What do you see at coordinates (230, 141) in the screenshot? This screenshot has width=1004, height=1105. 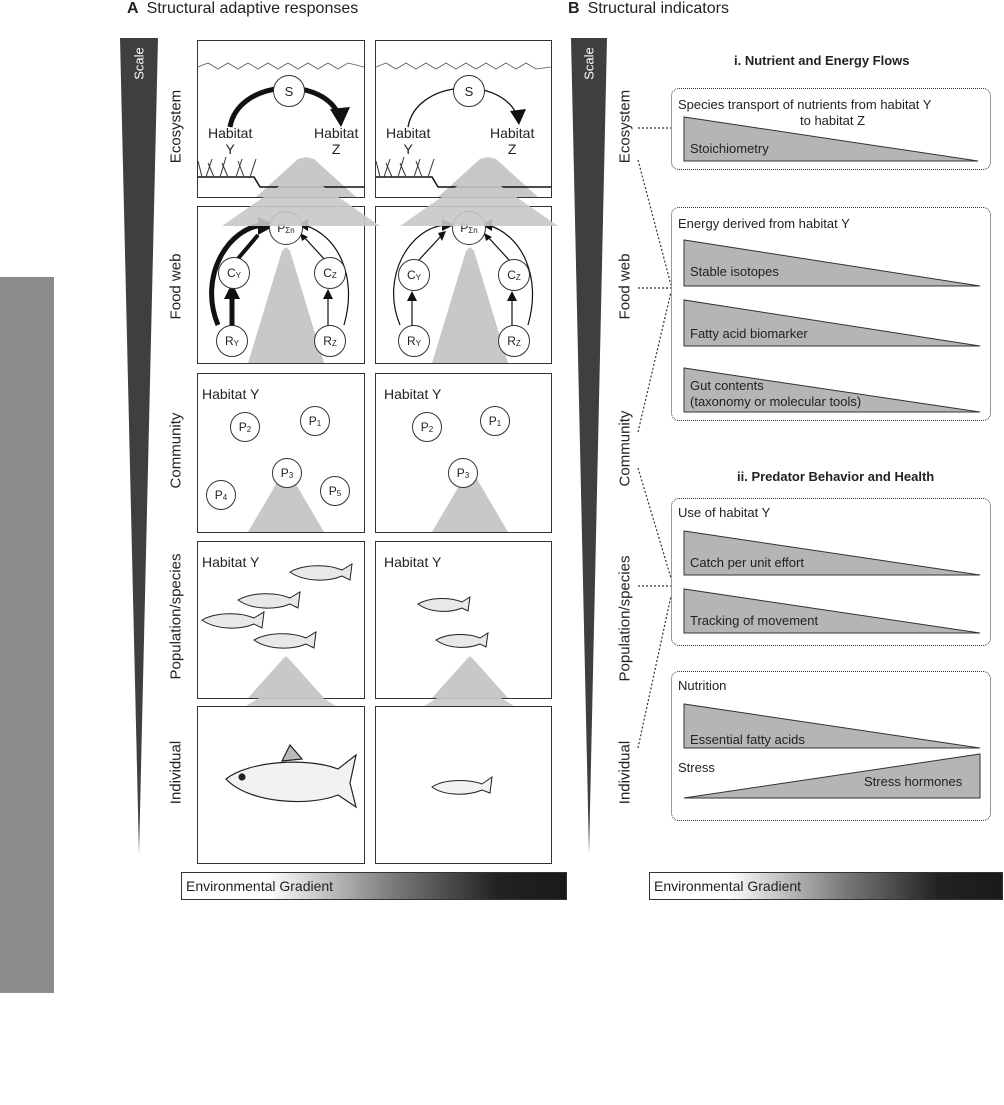 I see `habitat-y-label: Habitat Y` at bounding box center [230, 141].